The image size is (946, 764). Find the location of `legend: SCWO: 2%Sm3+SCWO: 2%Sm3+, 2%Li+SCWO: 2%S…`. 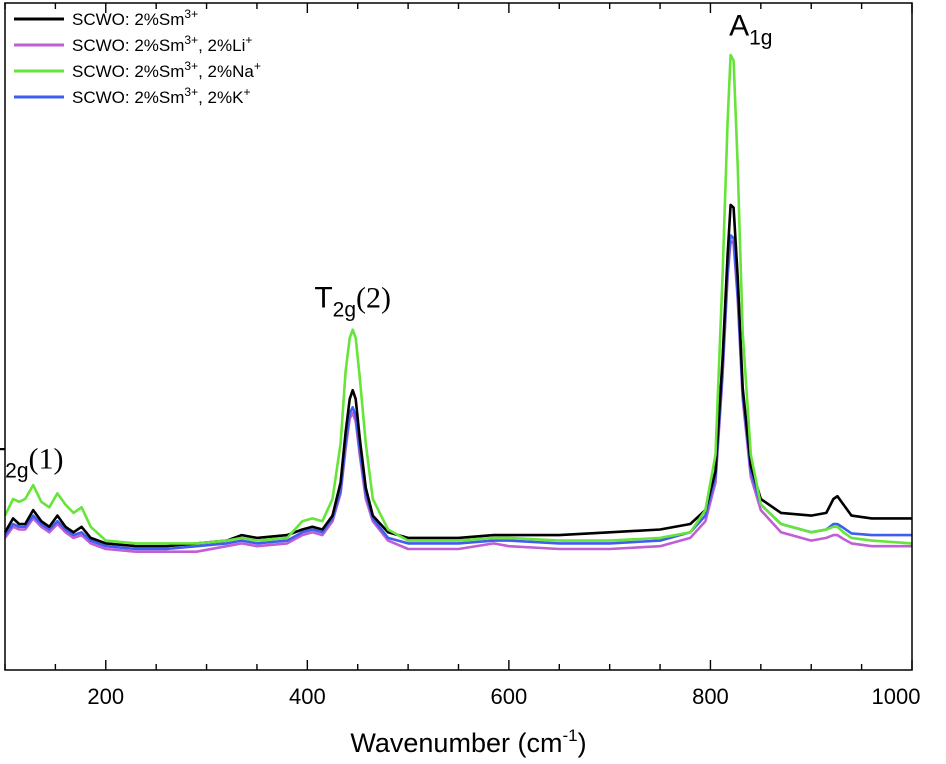

legend: SCWO: 2%Sm3+SCWO: 2%Sm3+, 2%Li+SCWO: 2%S… is located at coordinates (137, 57).